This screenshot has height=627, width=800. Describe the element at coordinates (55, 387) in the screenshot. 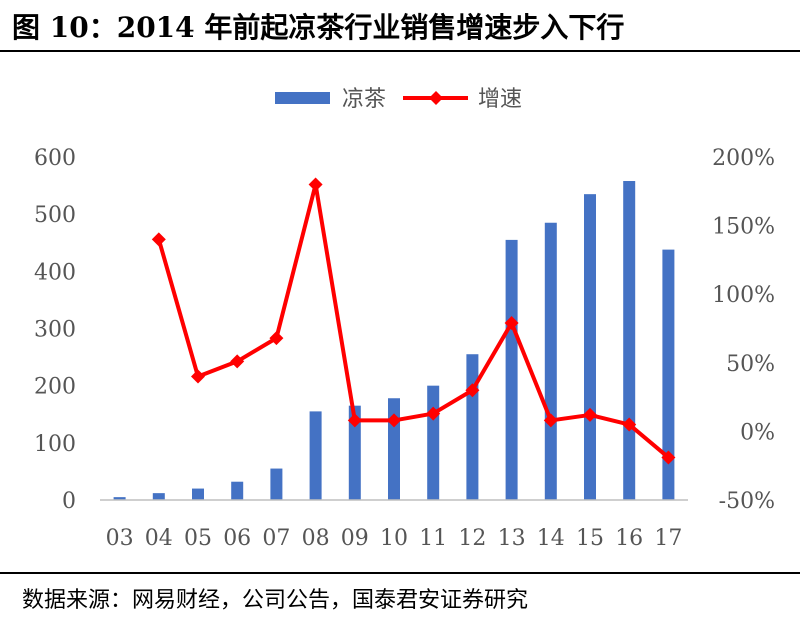

I see `left-tick-label-200: 200` at that location.